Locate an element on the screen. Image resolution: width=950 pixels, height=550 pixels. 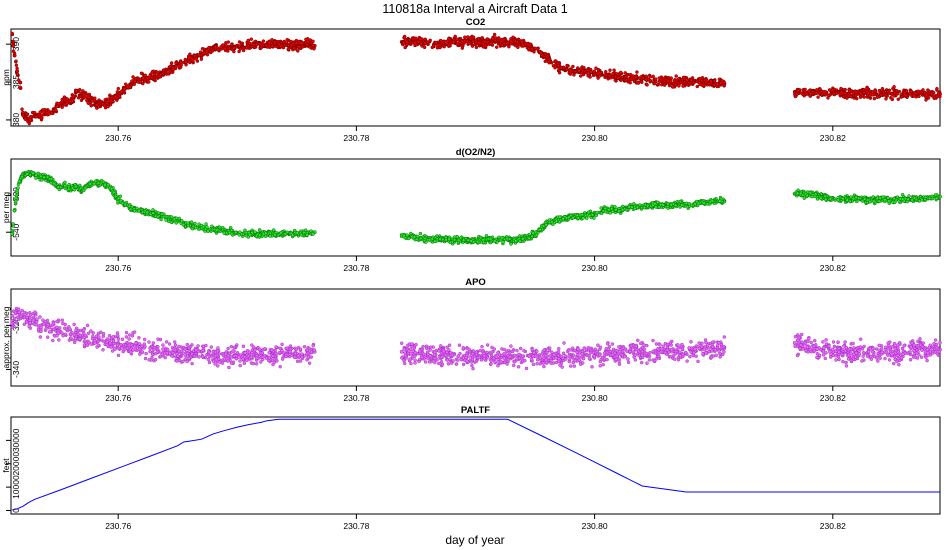
x-tick-label: 230.80 is located at coordinates (595, 138).